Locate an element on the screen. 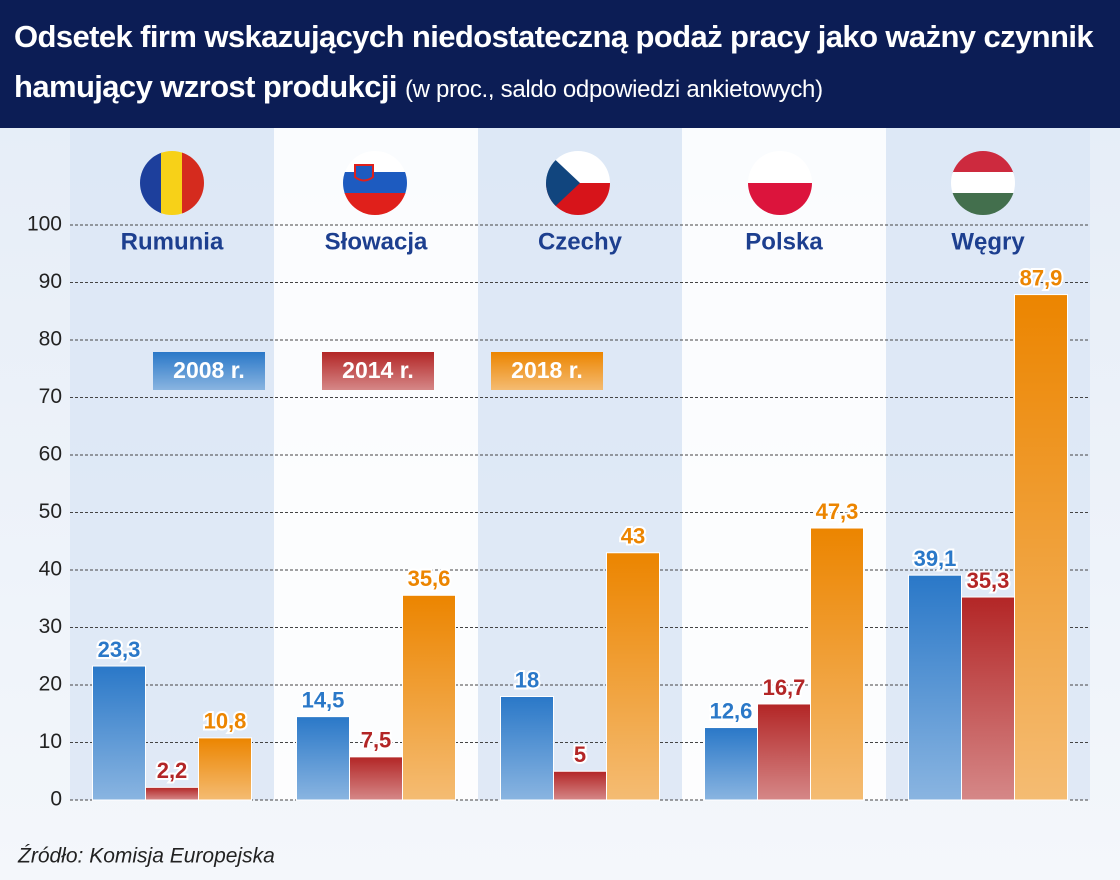  y-tick-label: 50 is located at coordinates (50, 511).